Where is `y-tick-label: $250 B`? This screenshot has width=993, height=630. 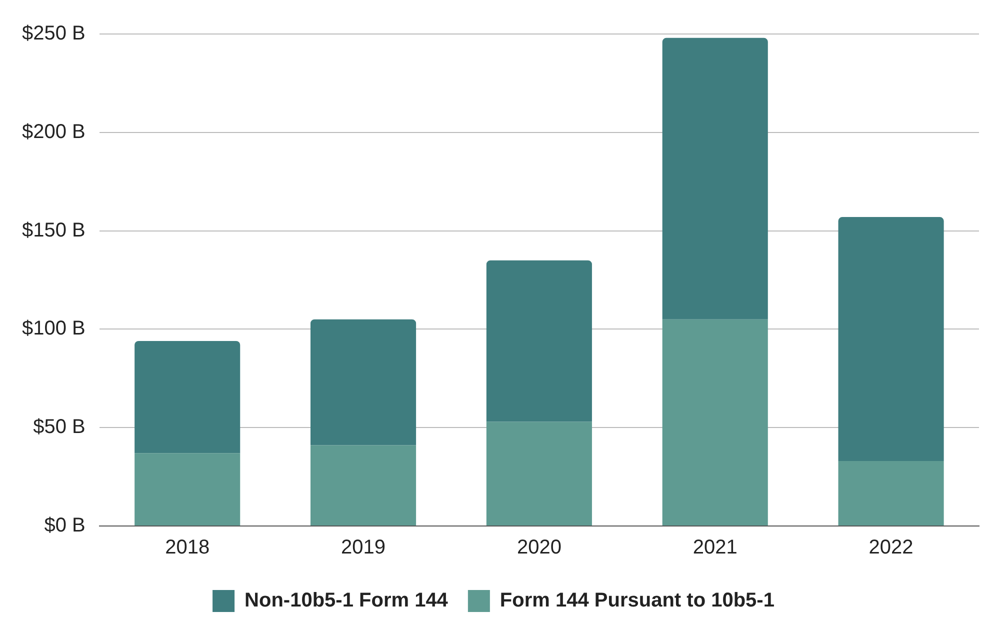
y-tick-label: $250 B is located at coordinates (54, 33).